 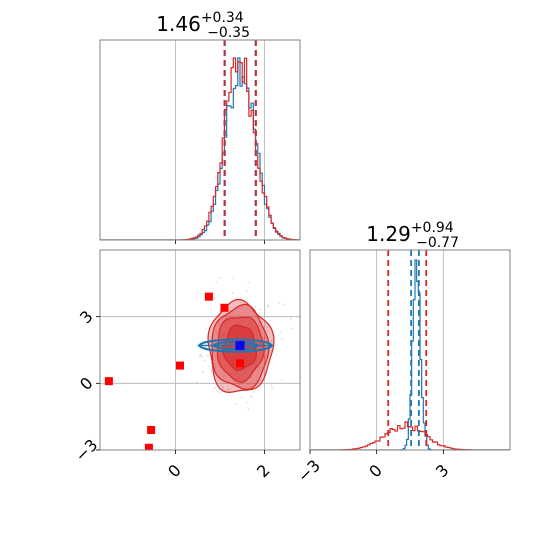 I want to click on x-tick-labels: −3 0 3, so click(x=373, y=468).